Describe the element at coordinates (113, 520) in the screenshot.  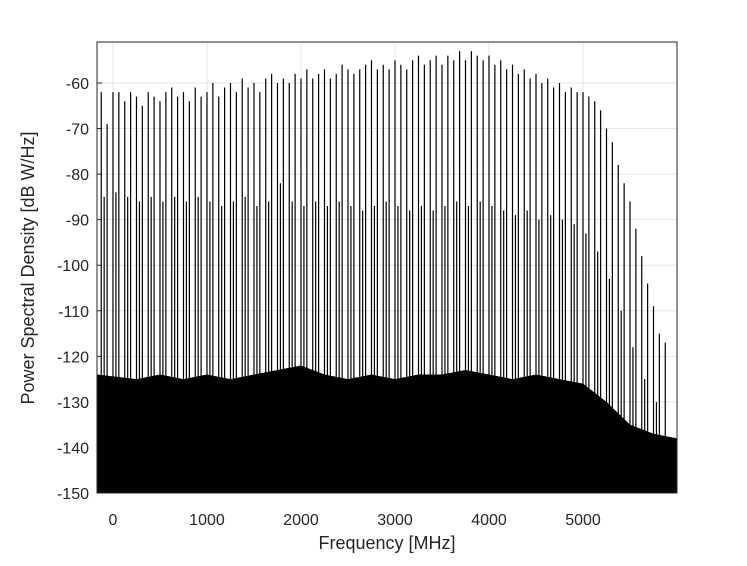
I see `x-tick-label: 0` at that location.